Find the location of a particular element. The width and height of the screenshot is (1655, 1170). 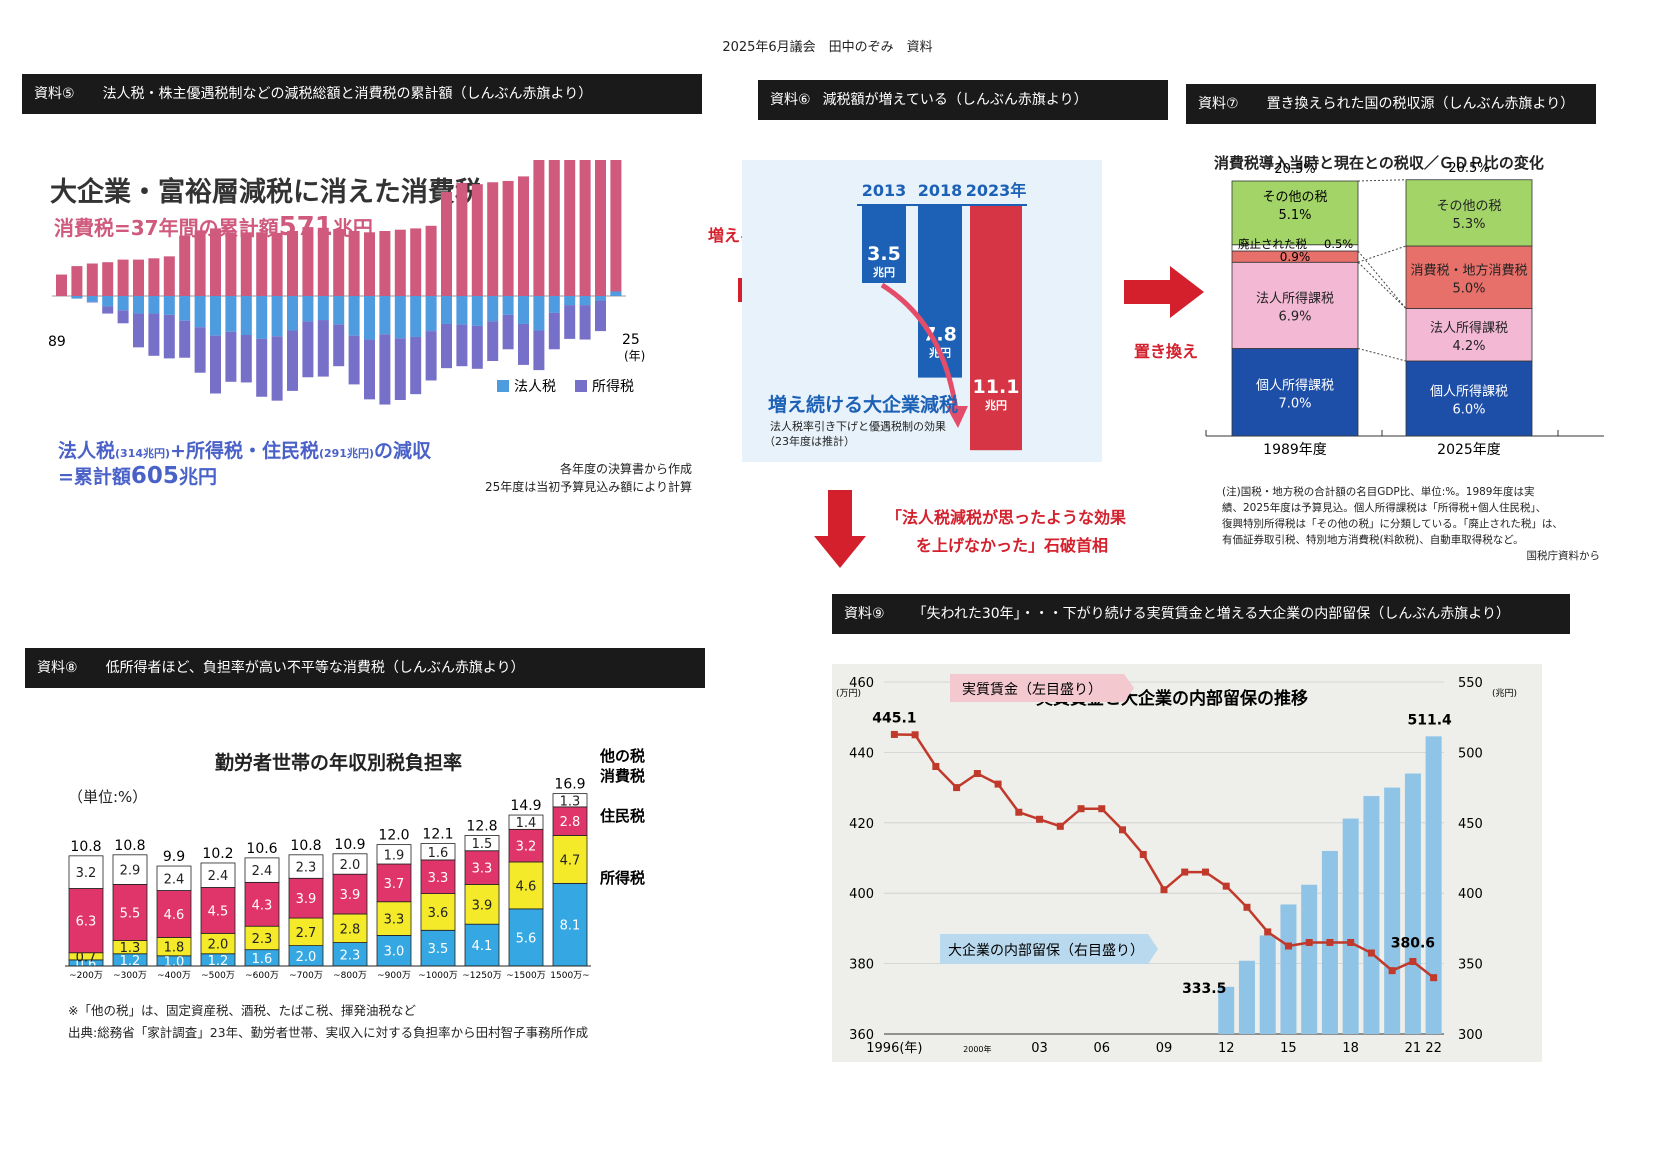

chart9-right-tick: 300 is located at coordinates (1470, 1035).